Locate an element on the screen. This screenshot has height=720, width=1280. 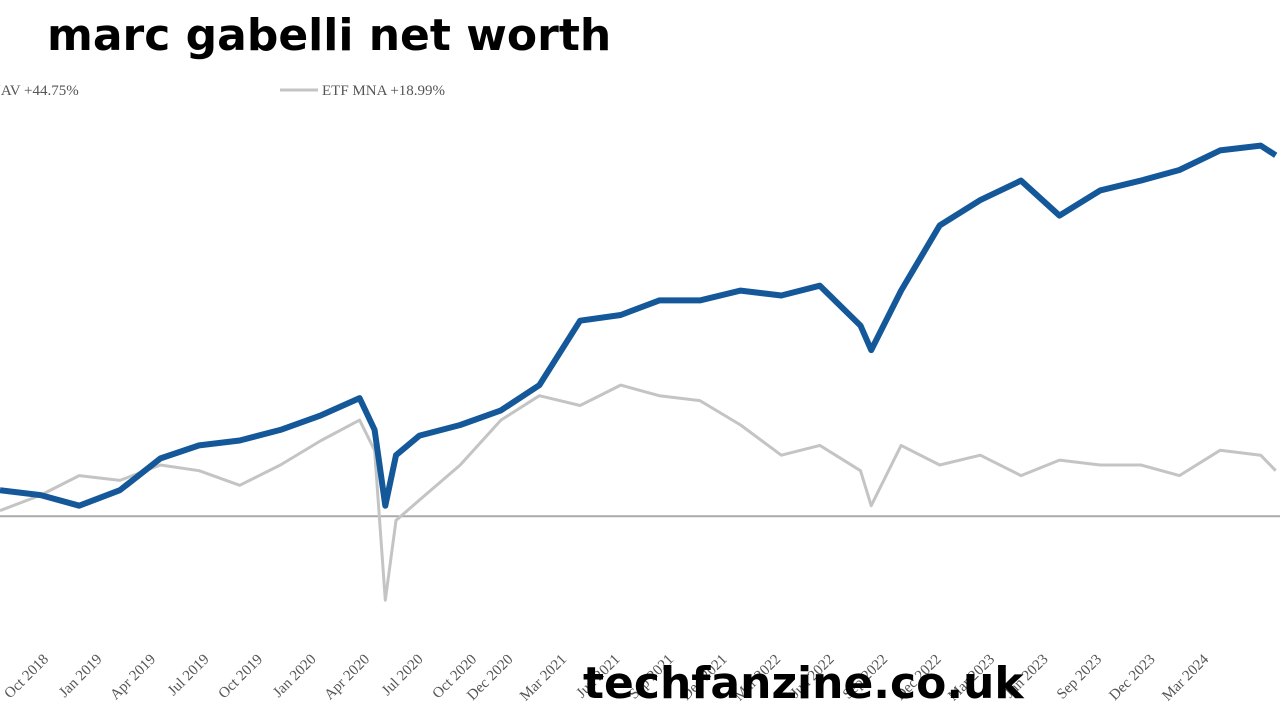
watermark: techfanzine.co.uk is located at coordinates (804, 683).